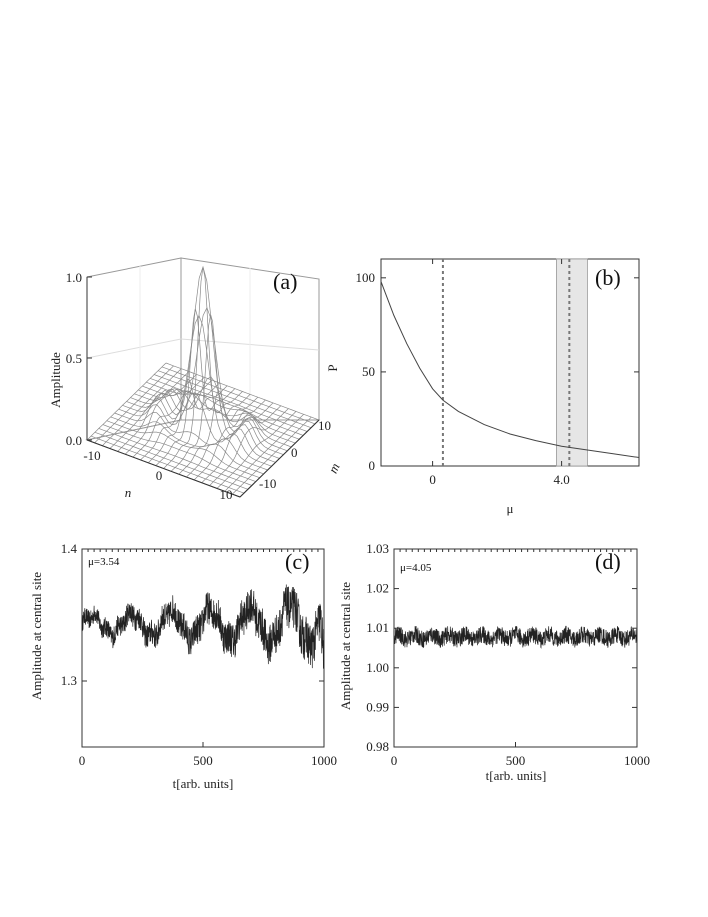 Image resolution: width=708 pixels, height=917 pixels. What do you see at coordinates (608, 277) in the screenshot?
I see `b-panel-letter: (b)` at bounding box center [608, 277].